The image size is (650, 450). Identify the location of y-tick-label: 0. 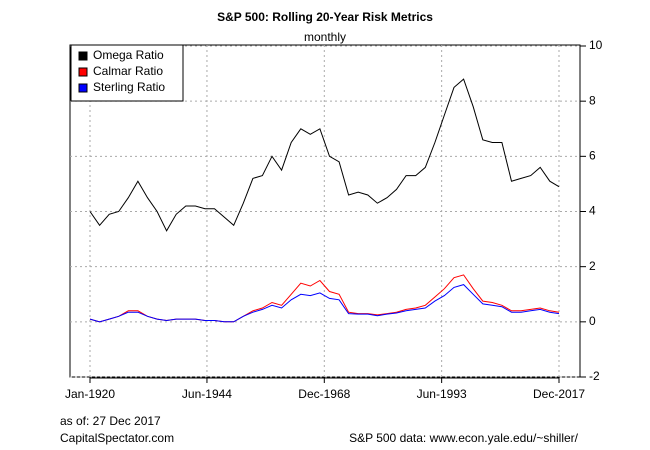
(592, 321).